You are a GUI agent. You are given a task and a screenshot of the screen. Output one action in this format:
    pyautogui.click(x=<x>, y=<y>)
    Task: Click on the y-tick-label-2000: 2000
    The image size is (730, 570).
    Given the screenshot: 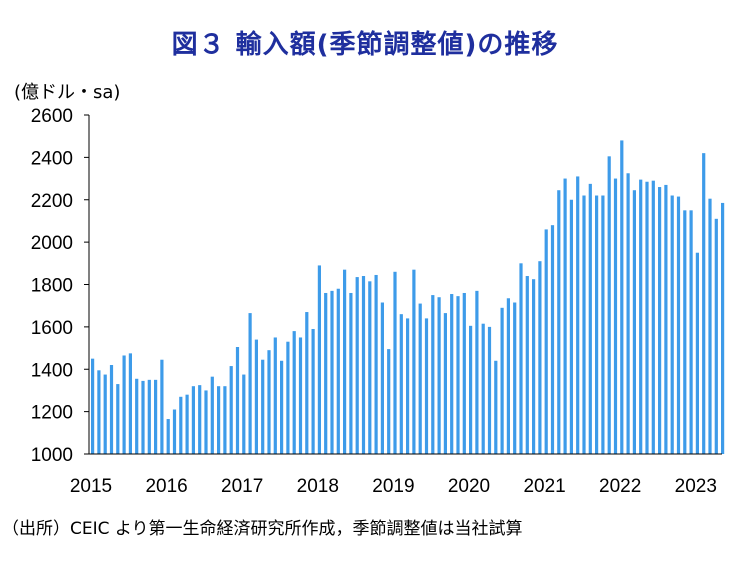 What is the action you would take?
    pyautogui.click(x=52, y=243)
    